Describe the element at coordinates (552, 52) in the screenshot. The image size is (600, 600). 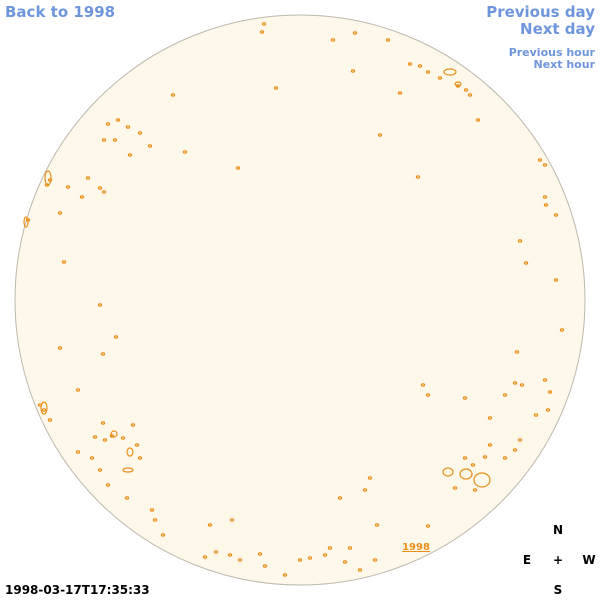
I see `previous-hour-link: Previous hour` at that location.